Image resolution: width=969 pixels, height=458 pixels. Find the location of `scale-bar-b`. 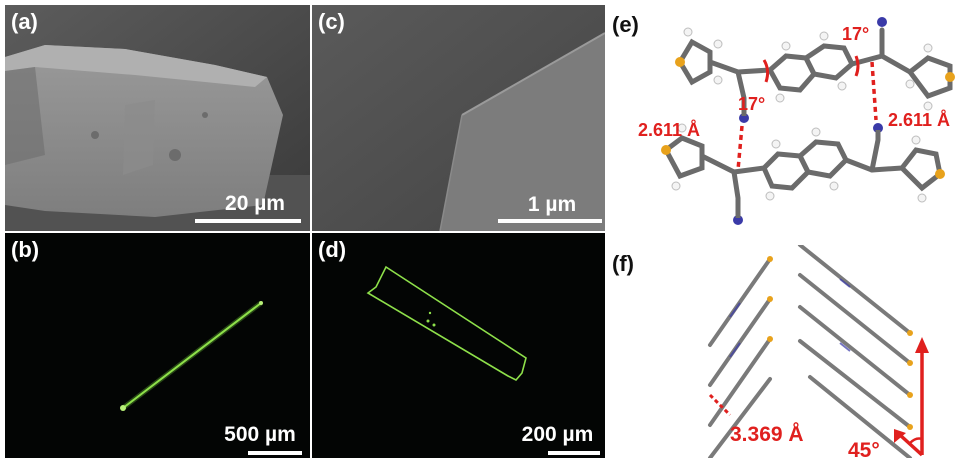

scale-bar-b is located at coordinates (275, 453).